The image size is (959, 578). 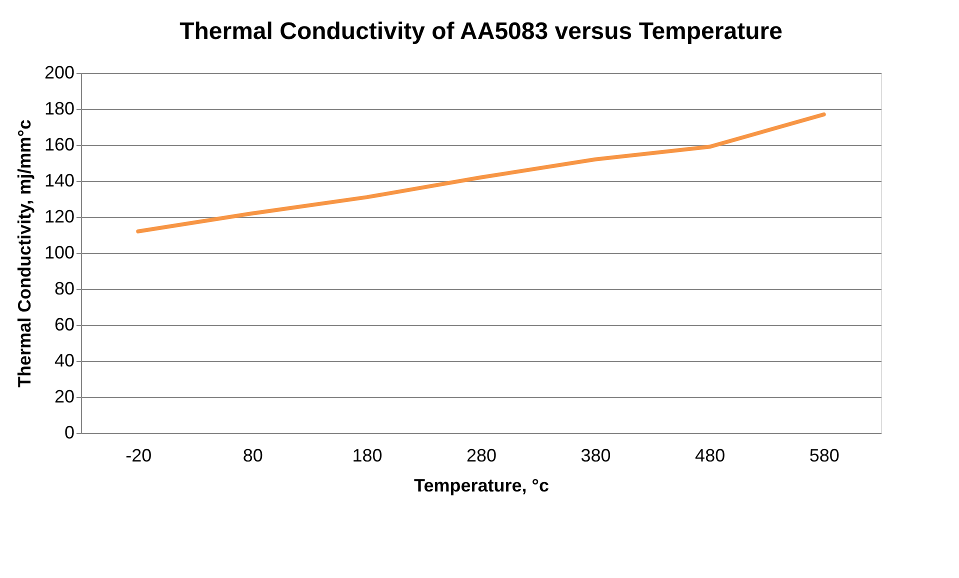 I want to click on y-tick-label: 60, so click(x=64, y=324).